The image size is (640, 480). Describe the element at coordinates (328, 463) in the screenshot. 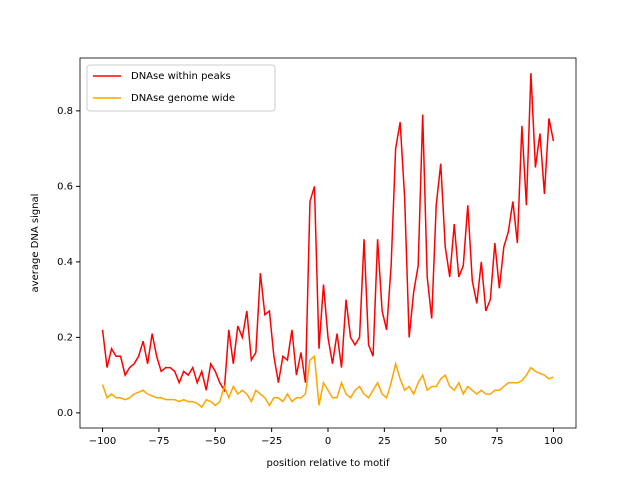

I see `x-axis-label: position relative to motif` at that location.